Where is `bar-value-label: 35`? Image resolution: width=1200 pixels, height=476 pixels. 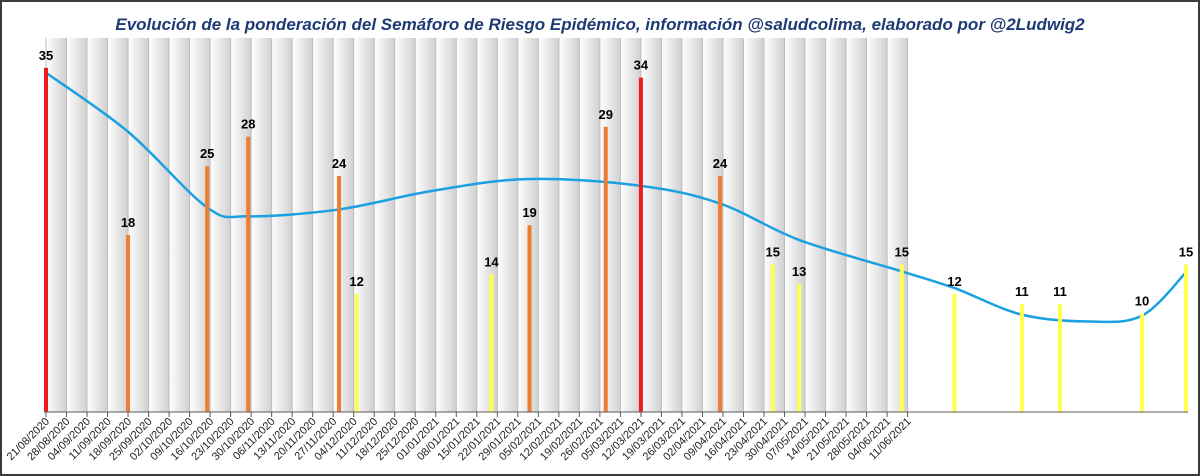 bar-value-label: 35 is located at coordinates (46, 55).